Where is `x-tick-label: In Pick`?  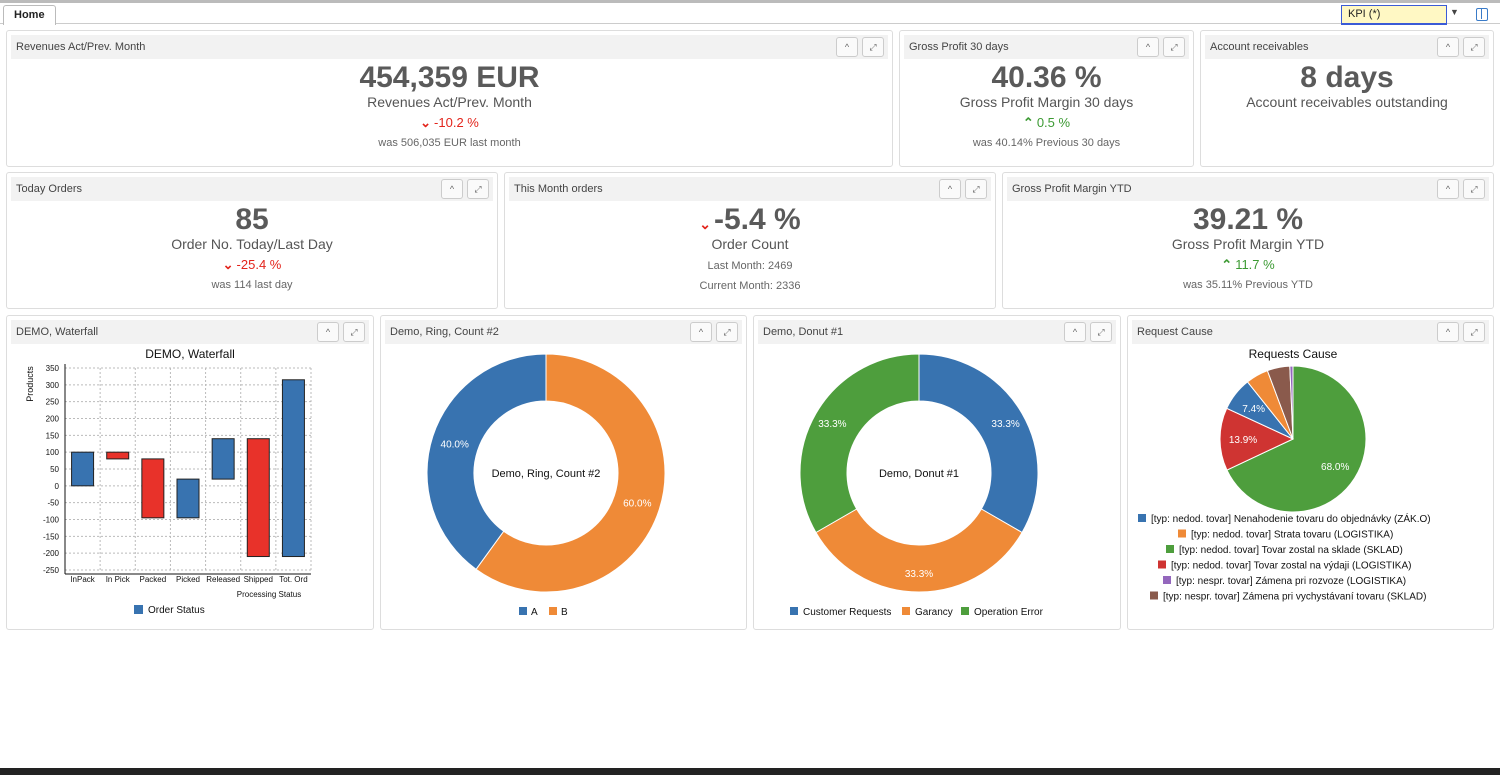
x-tick-label: In Pick is located at coordinates (118, 579).